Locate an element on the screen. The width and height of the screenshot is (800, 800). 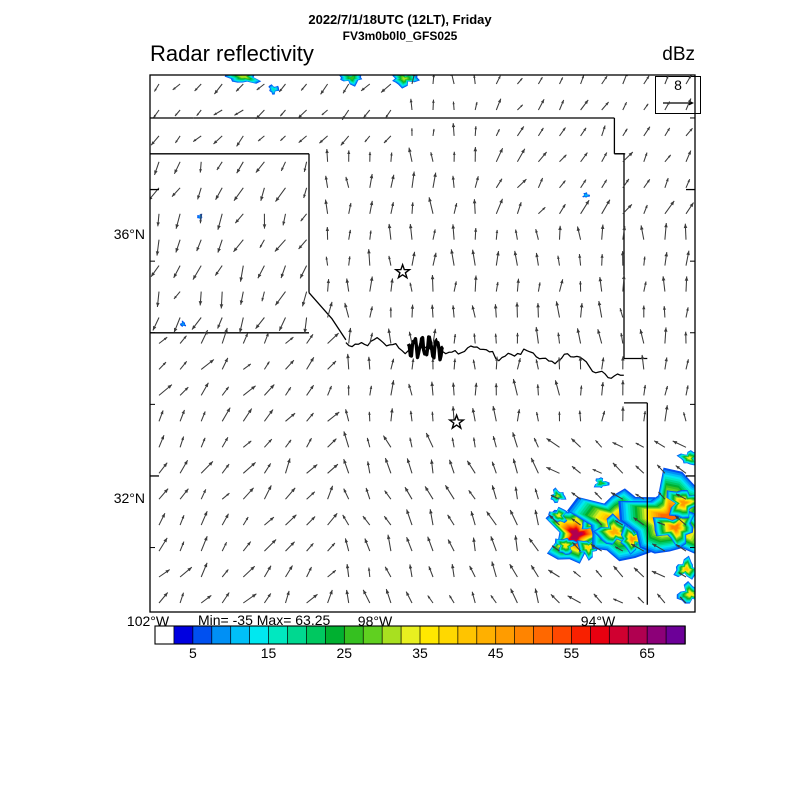
reference-vector-value: 8 is located at coordinates (678, 85).